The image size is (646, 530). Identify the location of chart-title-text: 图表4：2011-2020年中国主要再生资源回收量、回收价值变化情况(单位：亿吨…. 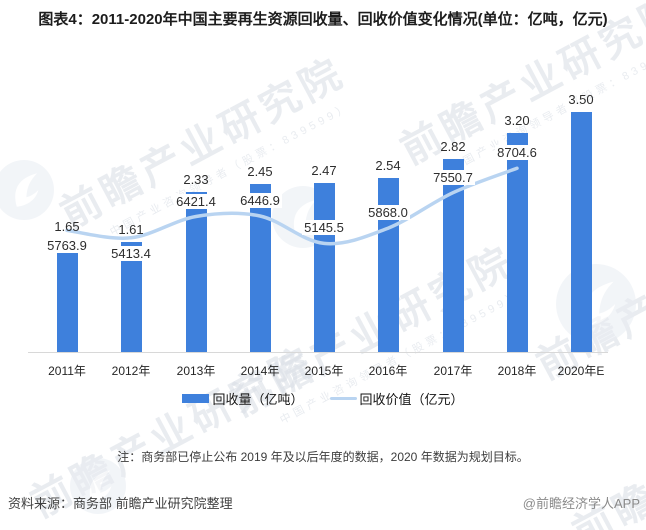
(323, 19).